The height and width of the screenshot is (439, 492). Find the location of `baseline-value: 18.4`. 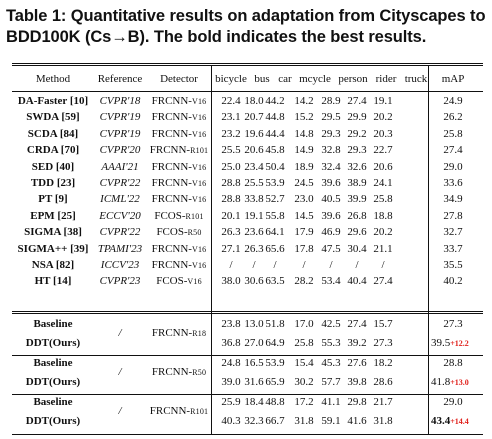

baseline-value: 18.4 is located at coordinates (254, 402).